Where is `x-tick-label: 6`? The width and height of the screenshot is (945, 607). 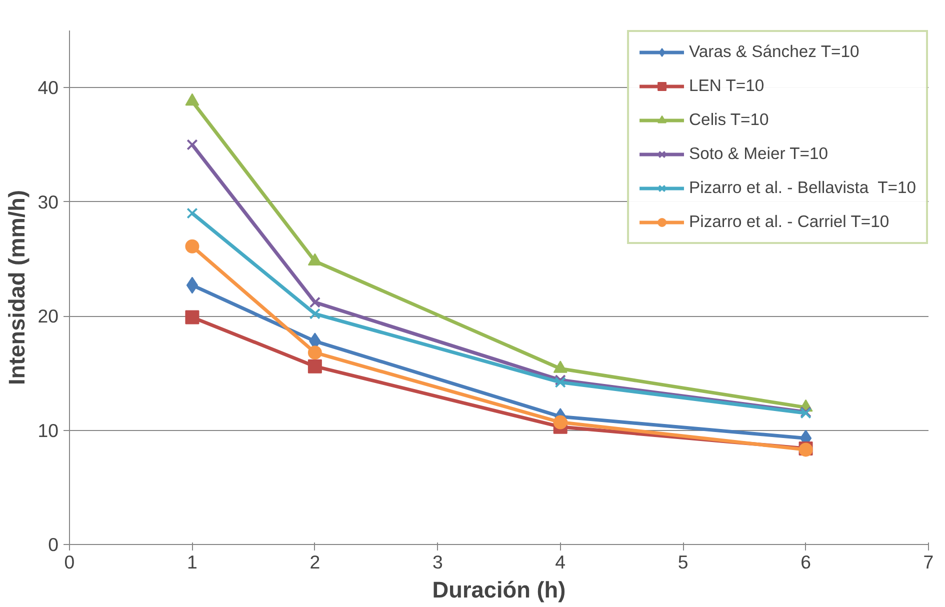
x-tick-label: 6 is located at coordinates (805, 562).